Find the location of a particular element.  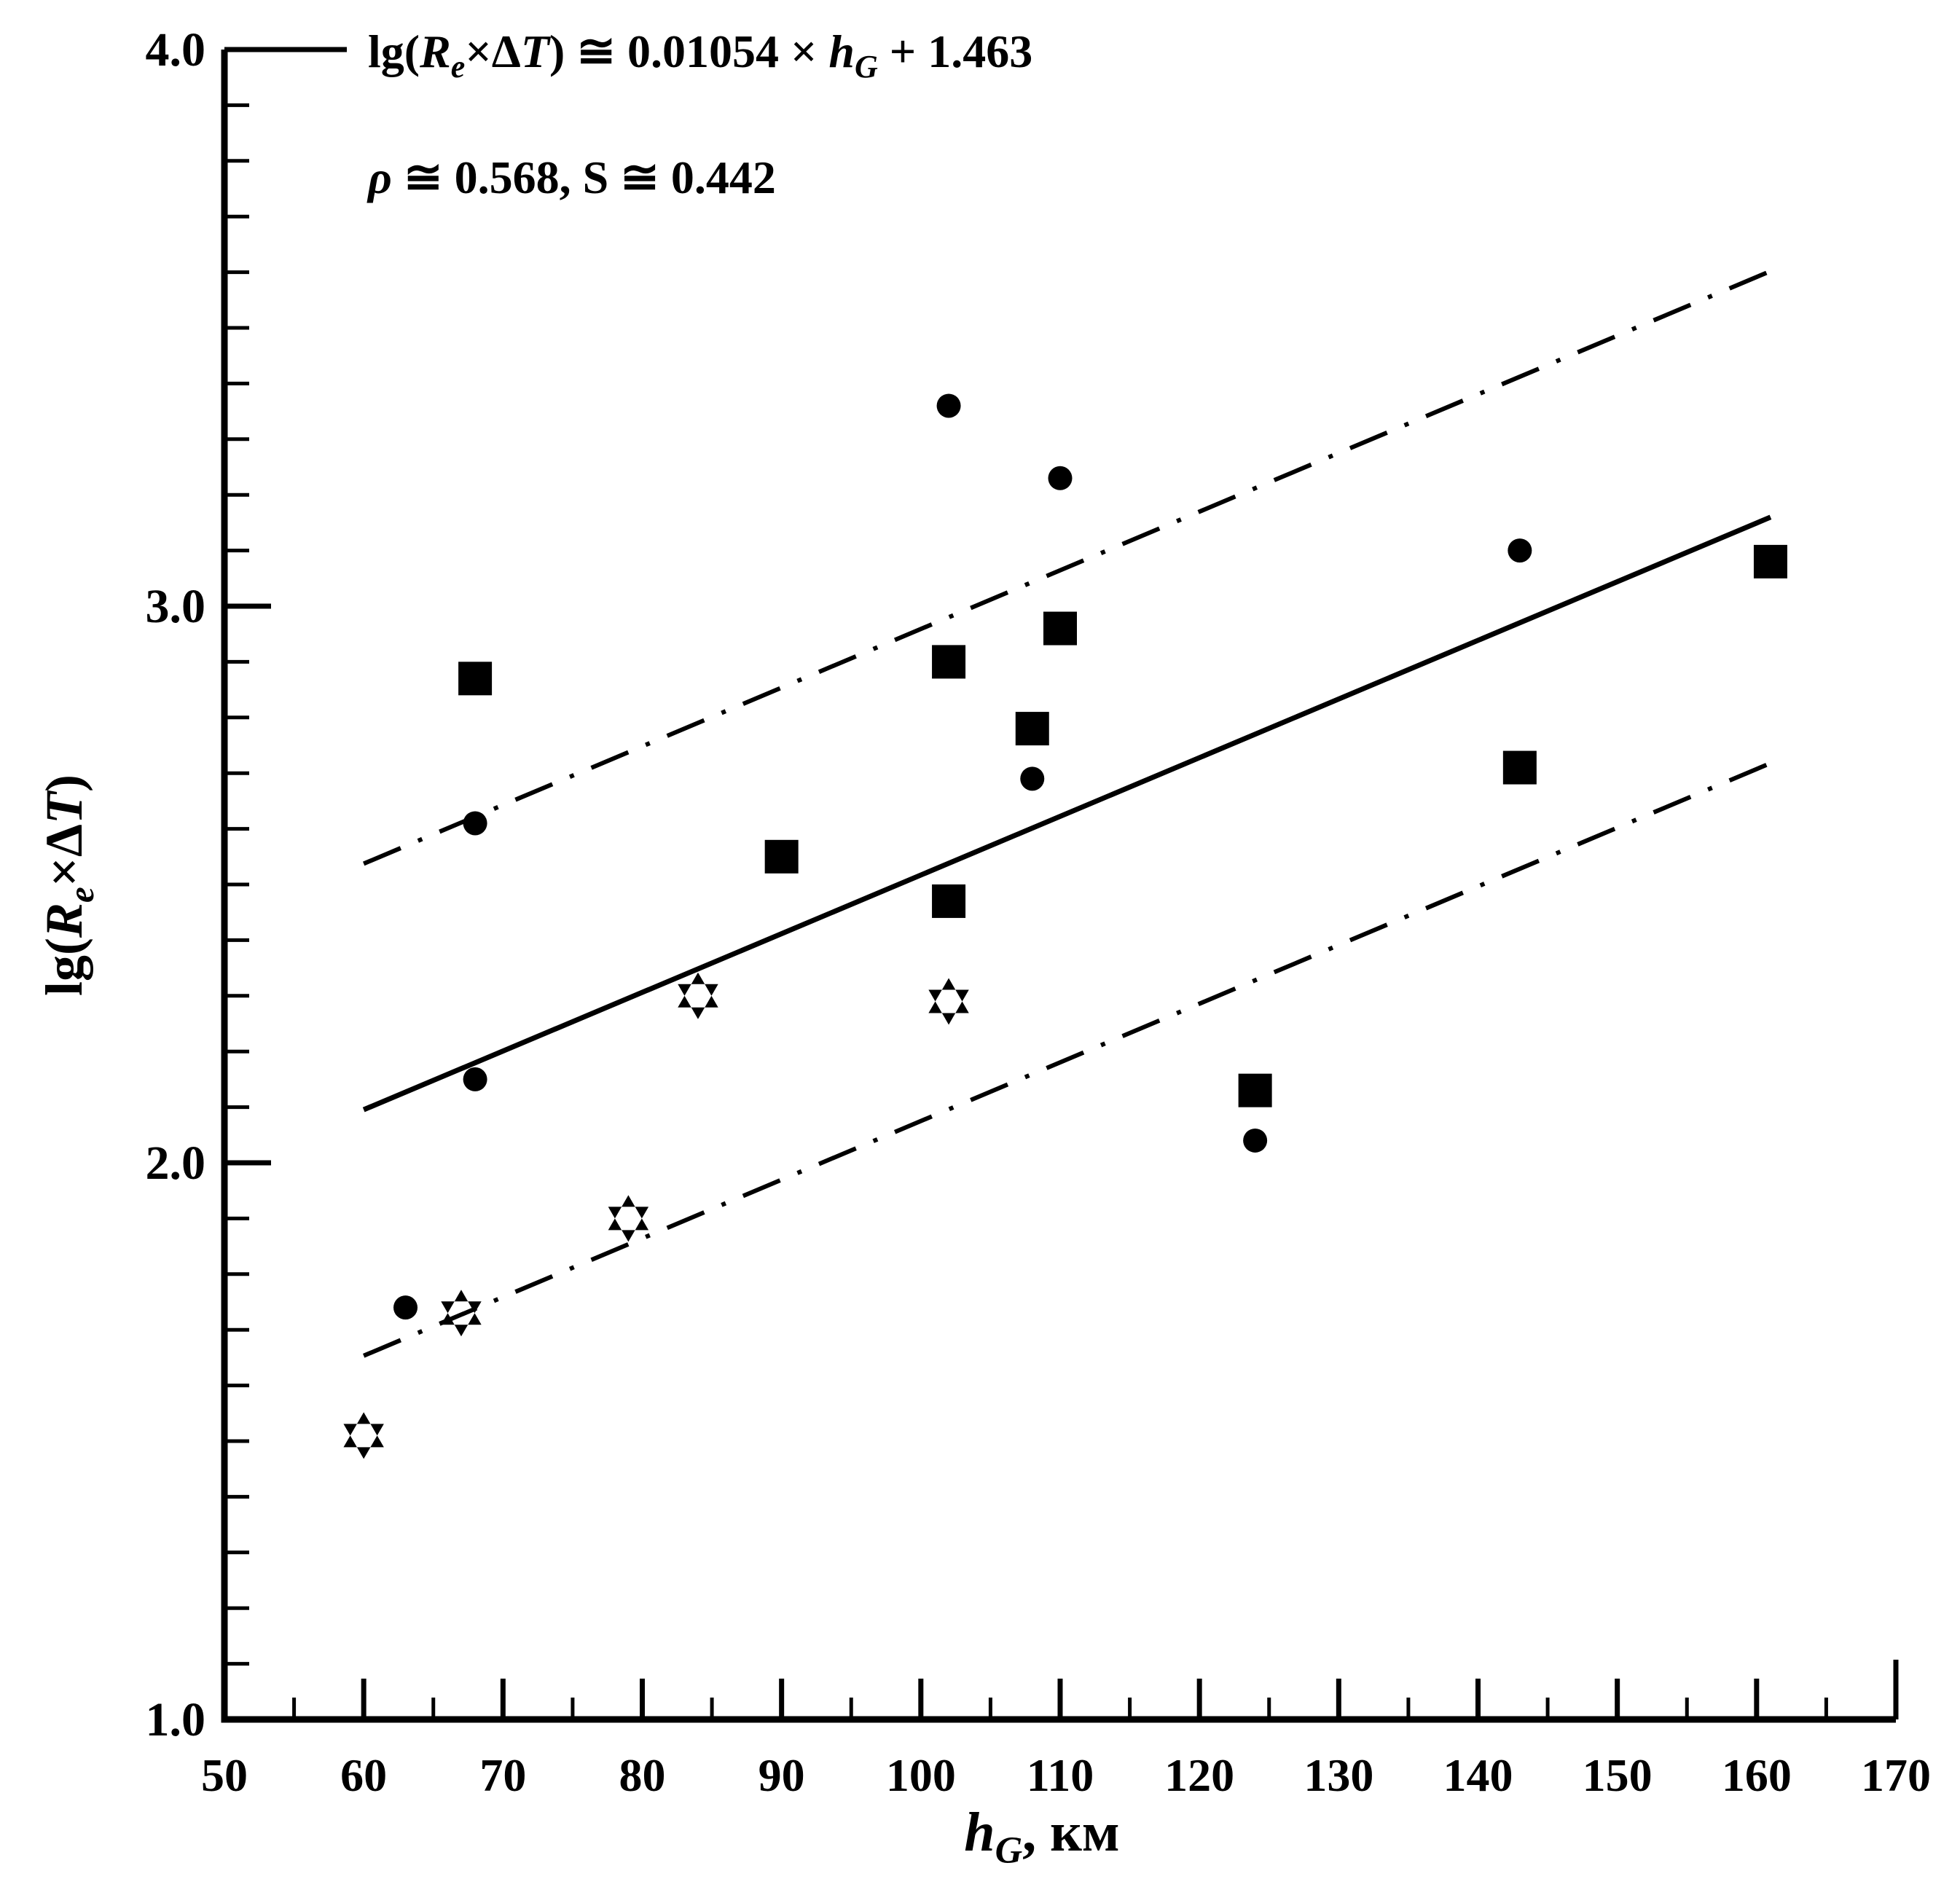

y-axis-label-part: ×Δ is located at coordinates (64, 855).